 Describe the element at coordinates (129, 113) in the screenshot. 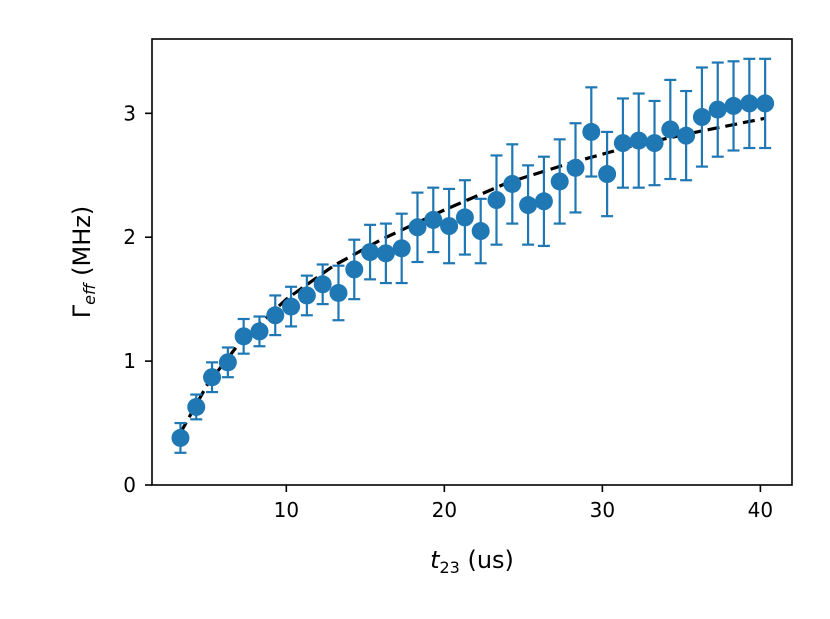

I see `y-tick-label: 3` at that location.